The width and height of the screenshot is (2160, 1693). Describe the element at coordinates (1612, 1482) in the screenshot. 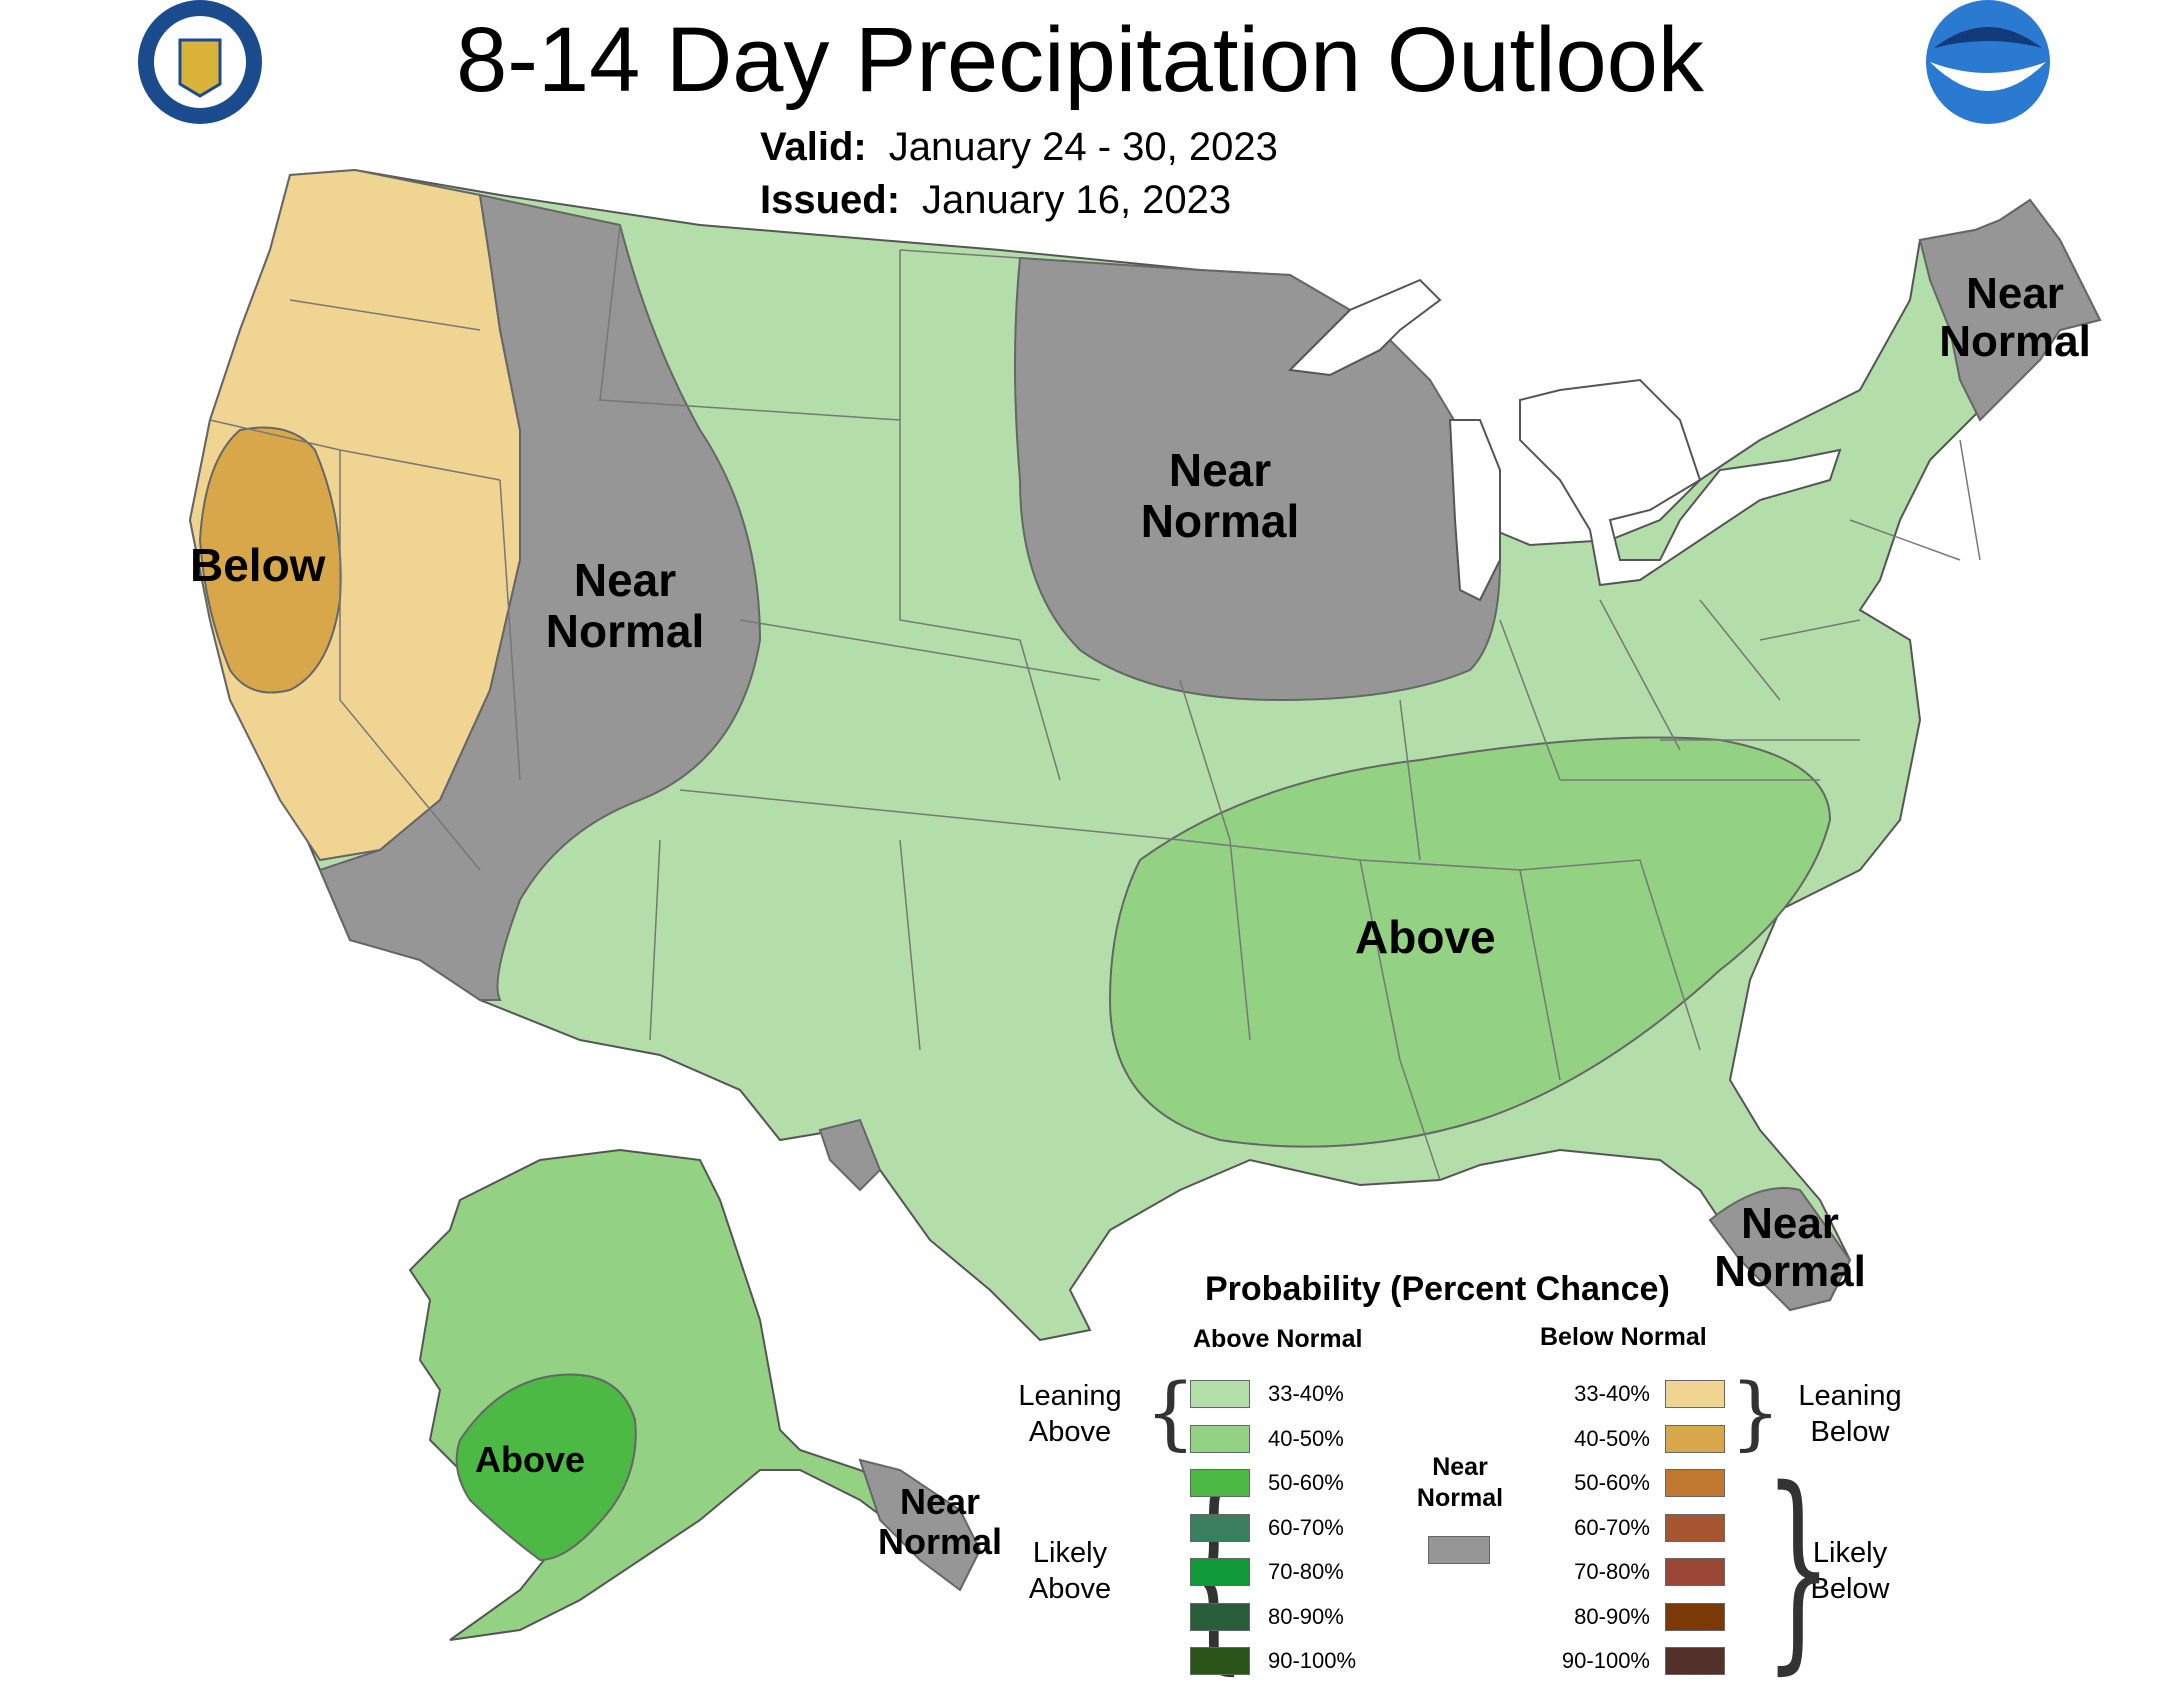

I see `below-legend-range-2: 50-60%` at that location.